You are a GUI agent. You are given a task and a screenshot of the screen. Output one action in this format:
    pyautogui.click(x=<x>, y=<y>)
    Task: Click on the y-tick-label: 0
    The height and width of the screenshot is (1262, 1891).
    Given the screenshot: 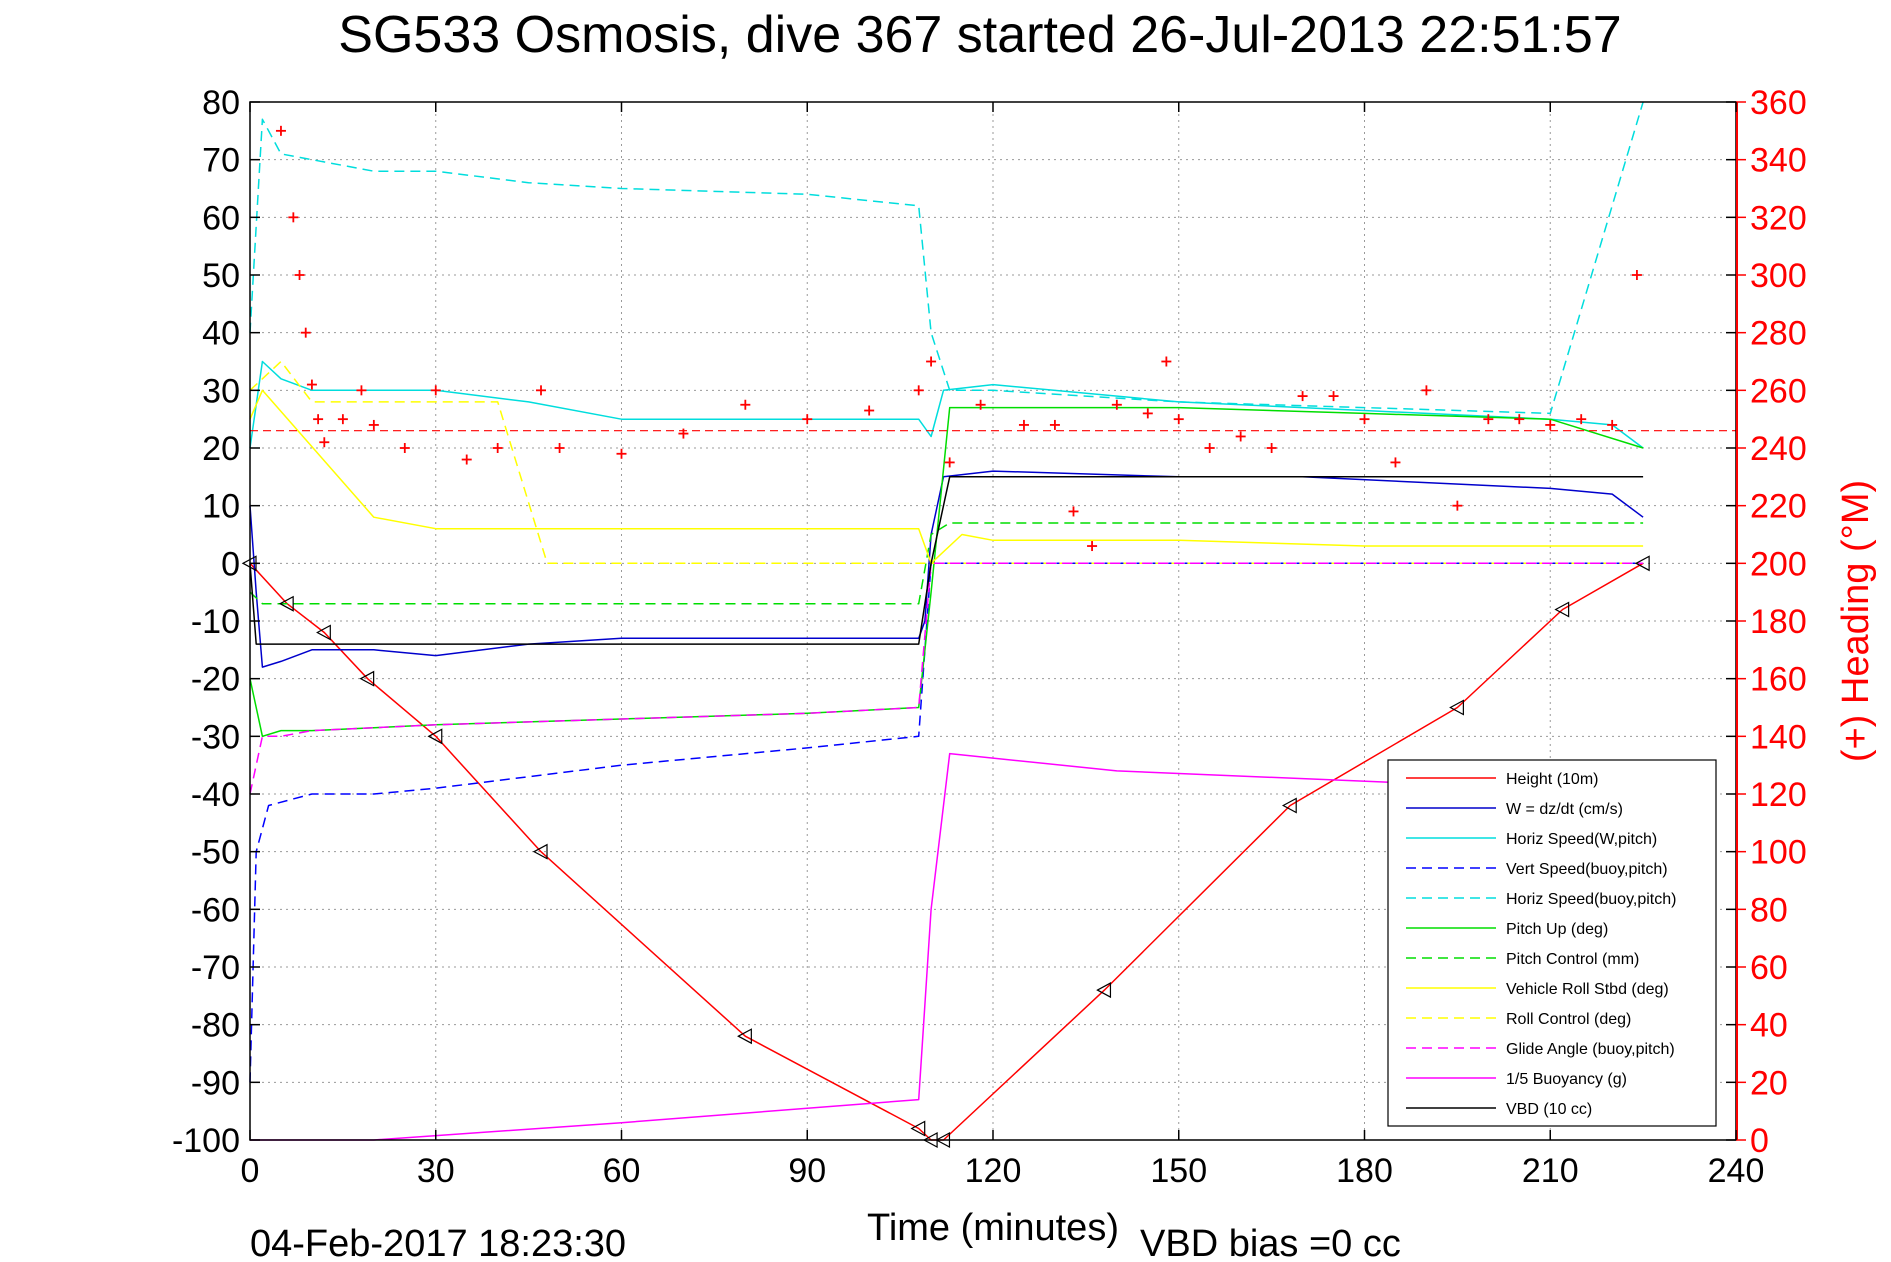 What is the action you would take?
    pyautogui.click(x=230, y=564)
    